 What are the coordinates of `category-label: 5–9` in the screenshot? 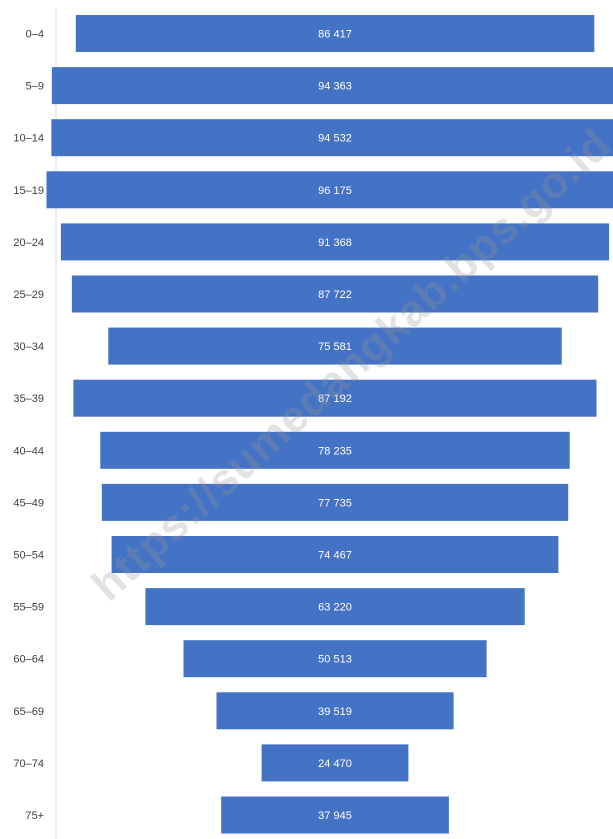 It's located at (35, 87).